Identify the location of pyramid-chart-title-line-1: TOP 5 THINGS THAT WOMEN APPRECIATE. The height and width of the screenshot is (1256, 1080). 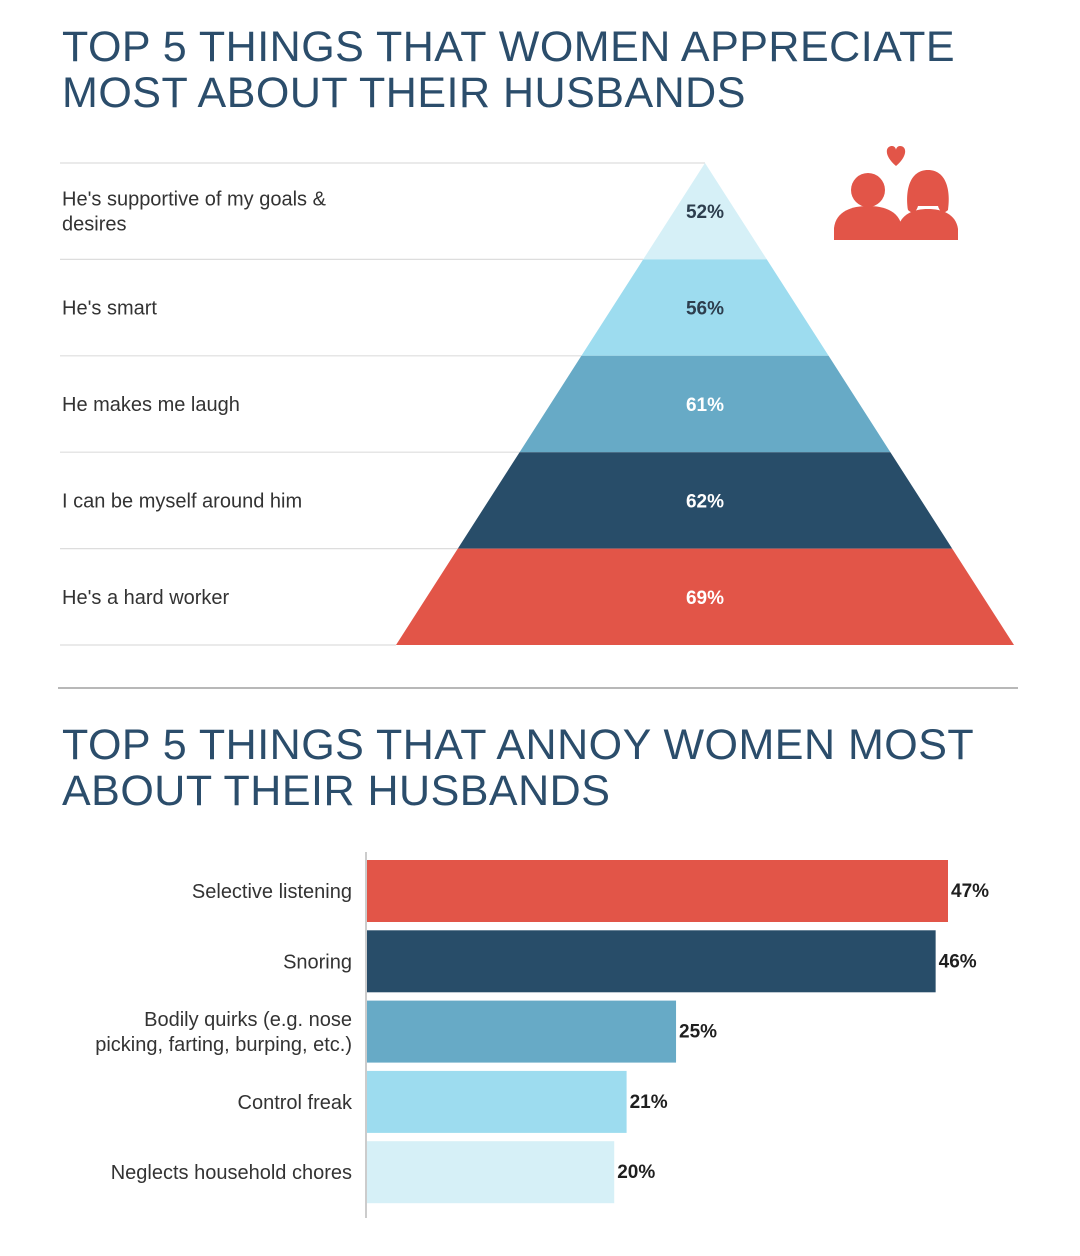
(509, 47).